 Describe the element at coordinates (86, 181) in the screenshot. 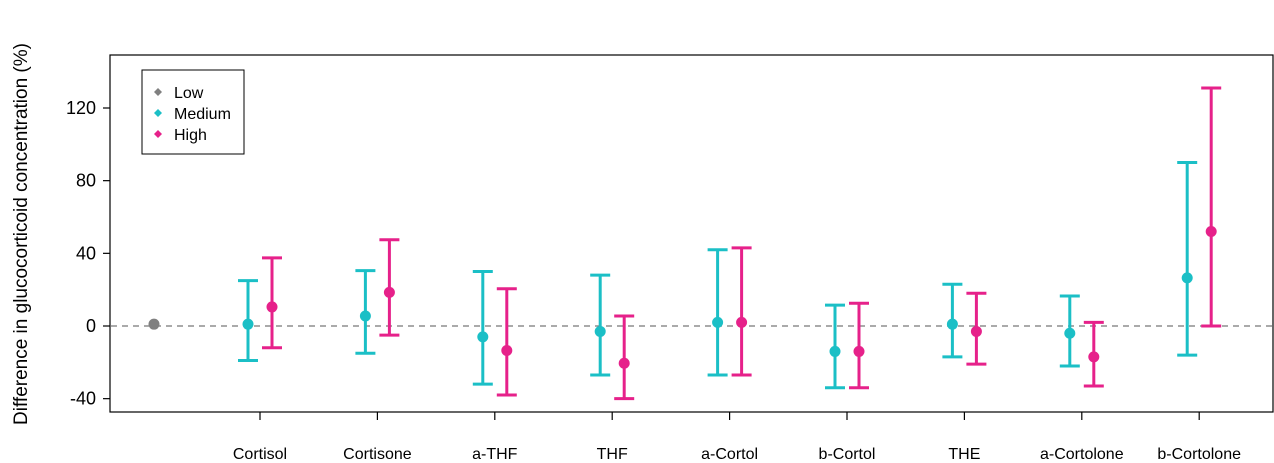

I see `y-tick-label: 80` at that location.